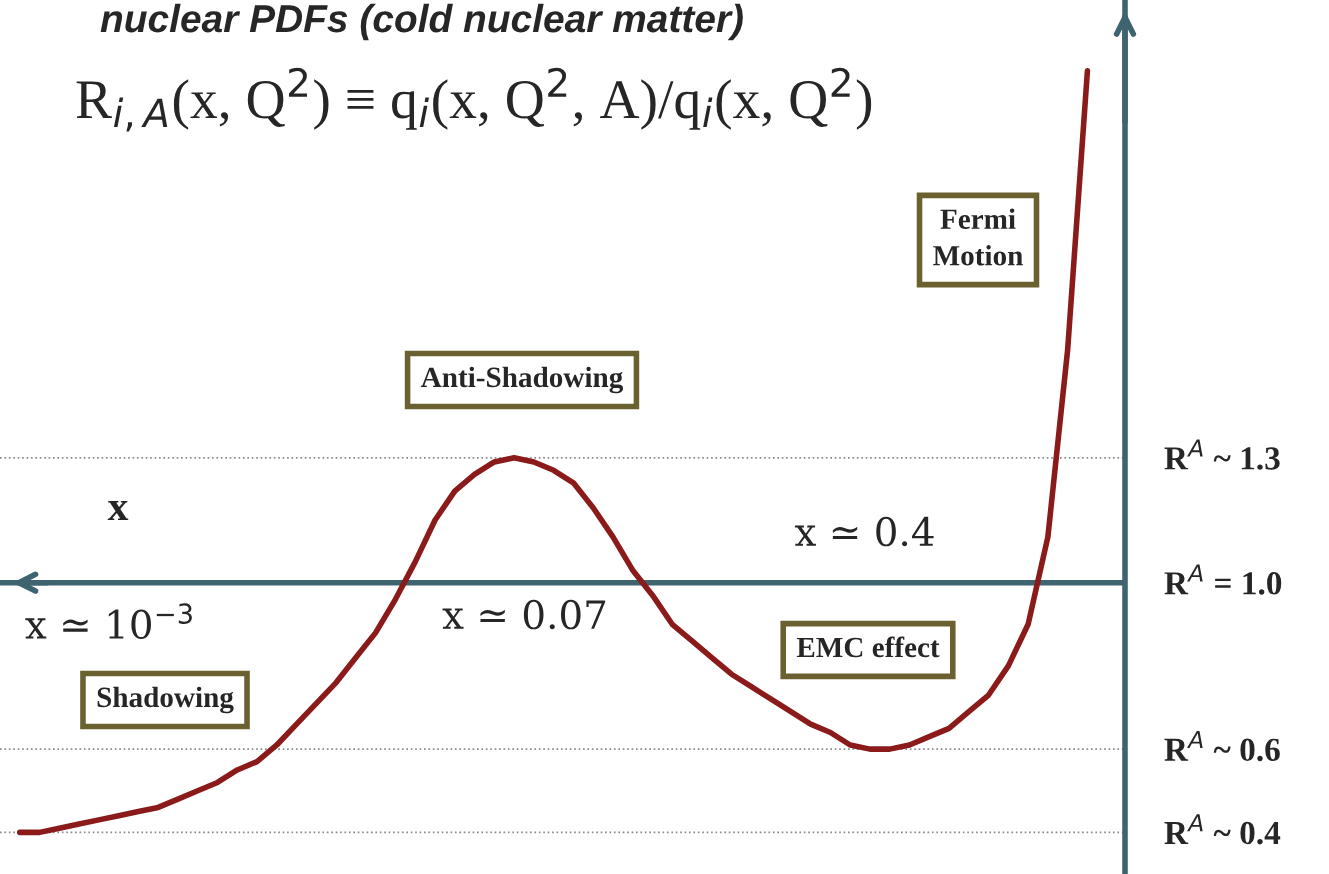 The image size is (1329, 874). What do you see at coordinates (474, 99) in the screenshot?
I see `text: R$_{i,A}$(x, Q$^{2}$) ≡ q$_{i}$(x, Q$^{2}$, A)/q$_{i}$(x, Q$^{2}$)` at bounding box center [474, 99].